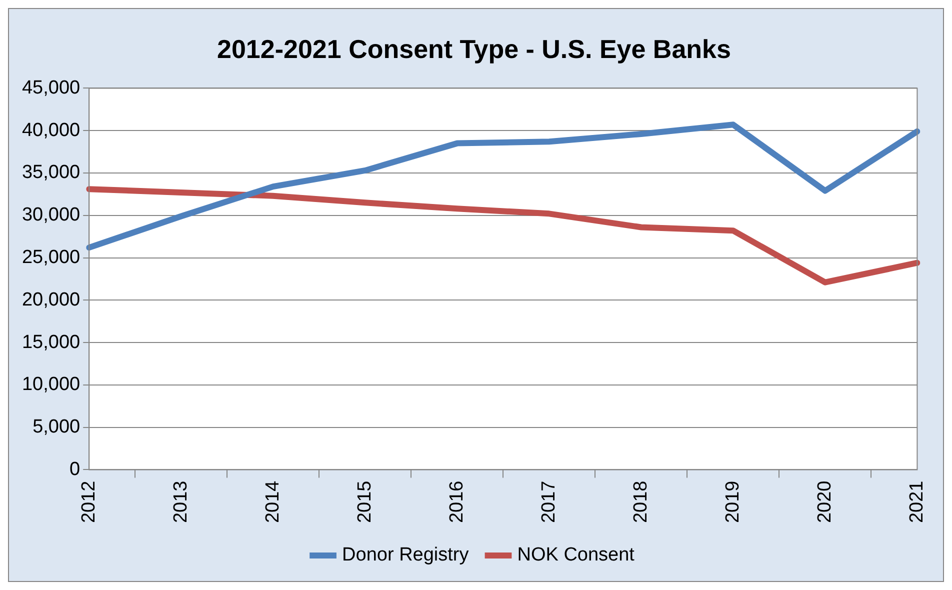 The width and height of the screenshot is (952, 590). Describe the element at coordinates (474, 49) in the screenshot. I see `chart-title: 2012-2021 Consent Type - U.S. Eye Banks` at that location.